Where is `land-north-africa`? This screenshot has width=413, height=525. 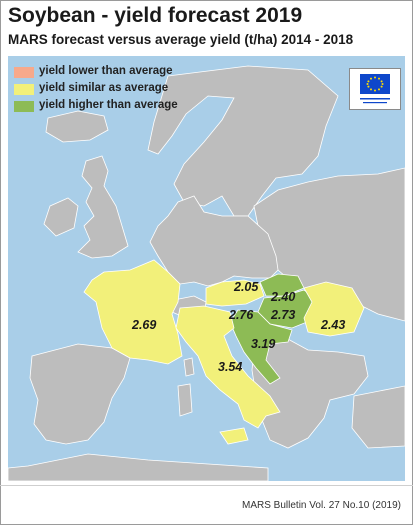 land-north-africa is located at coordinates (138, 467).